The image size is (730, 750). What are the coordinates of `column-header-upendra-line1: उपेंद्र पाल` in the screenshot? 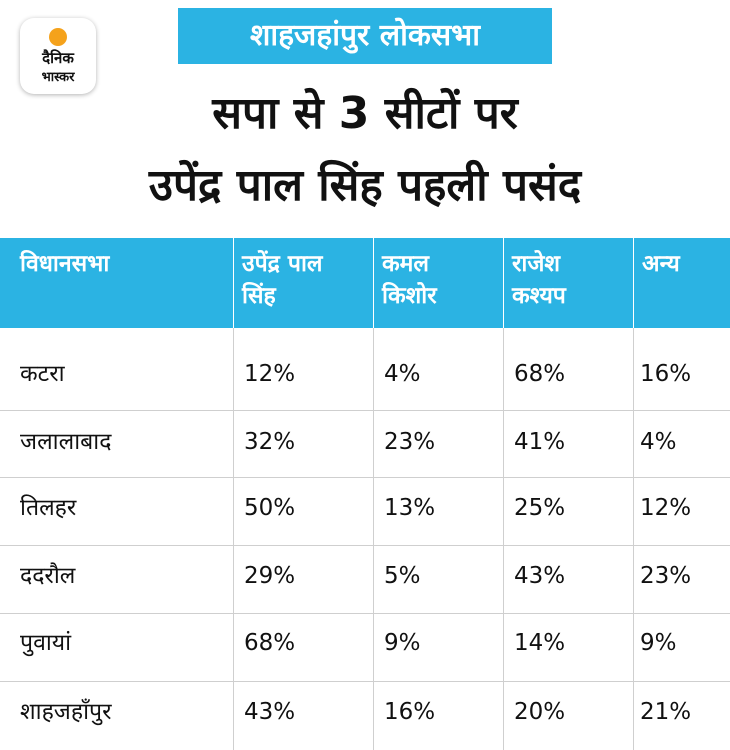 It's located at (282, 264).